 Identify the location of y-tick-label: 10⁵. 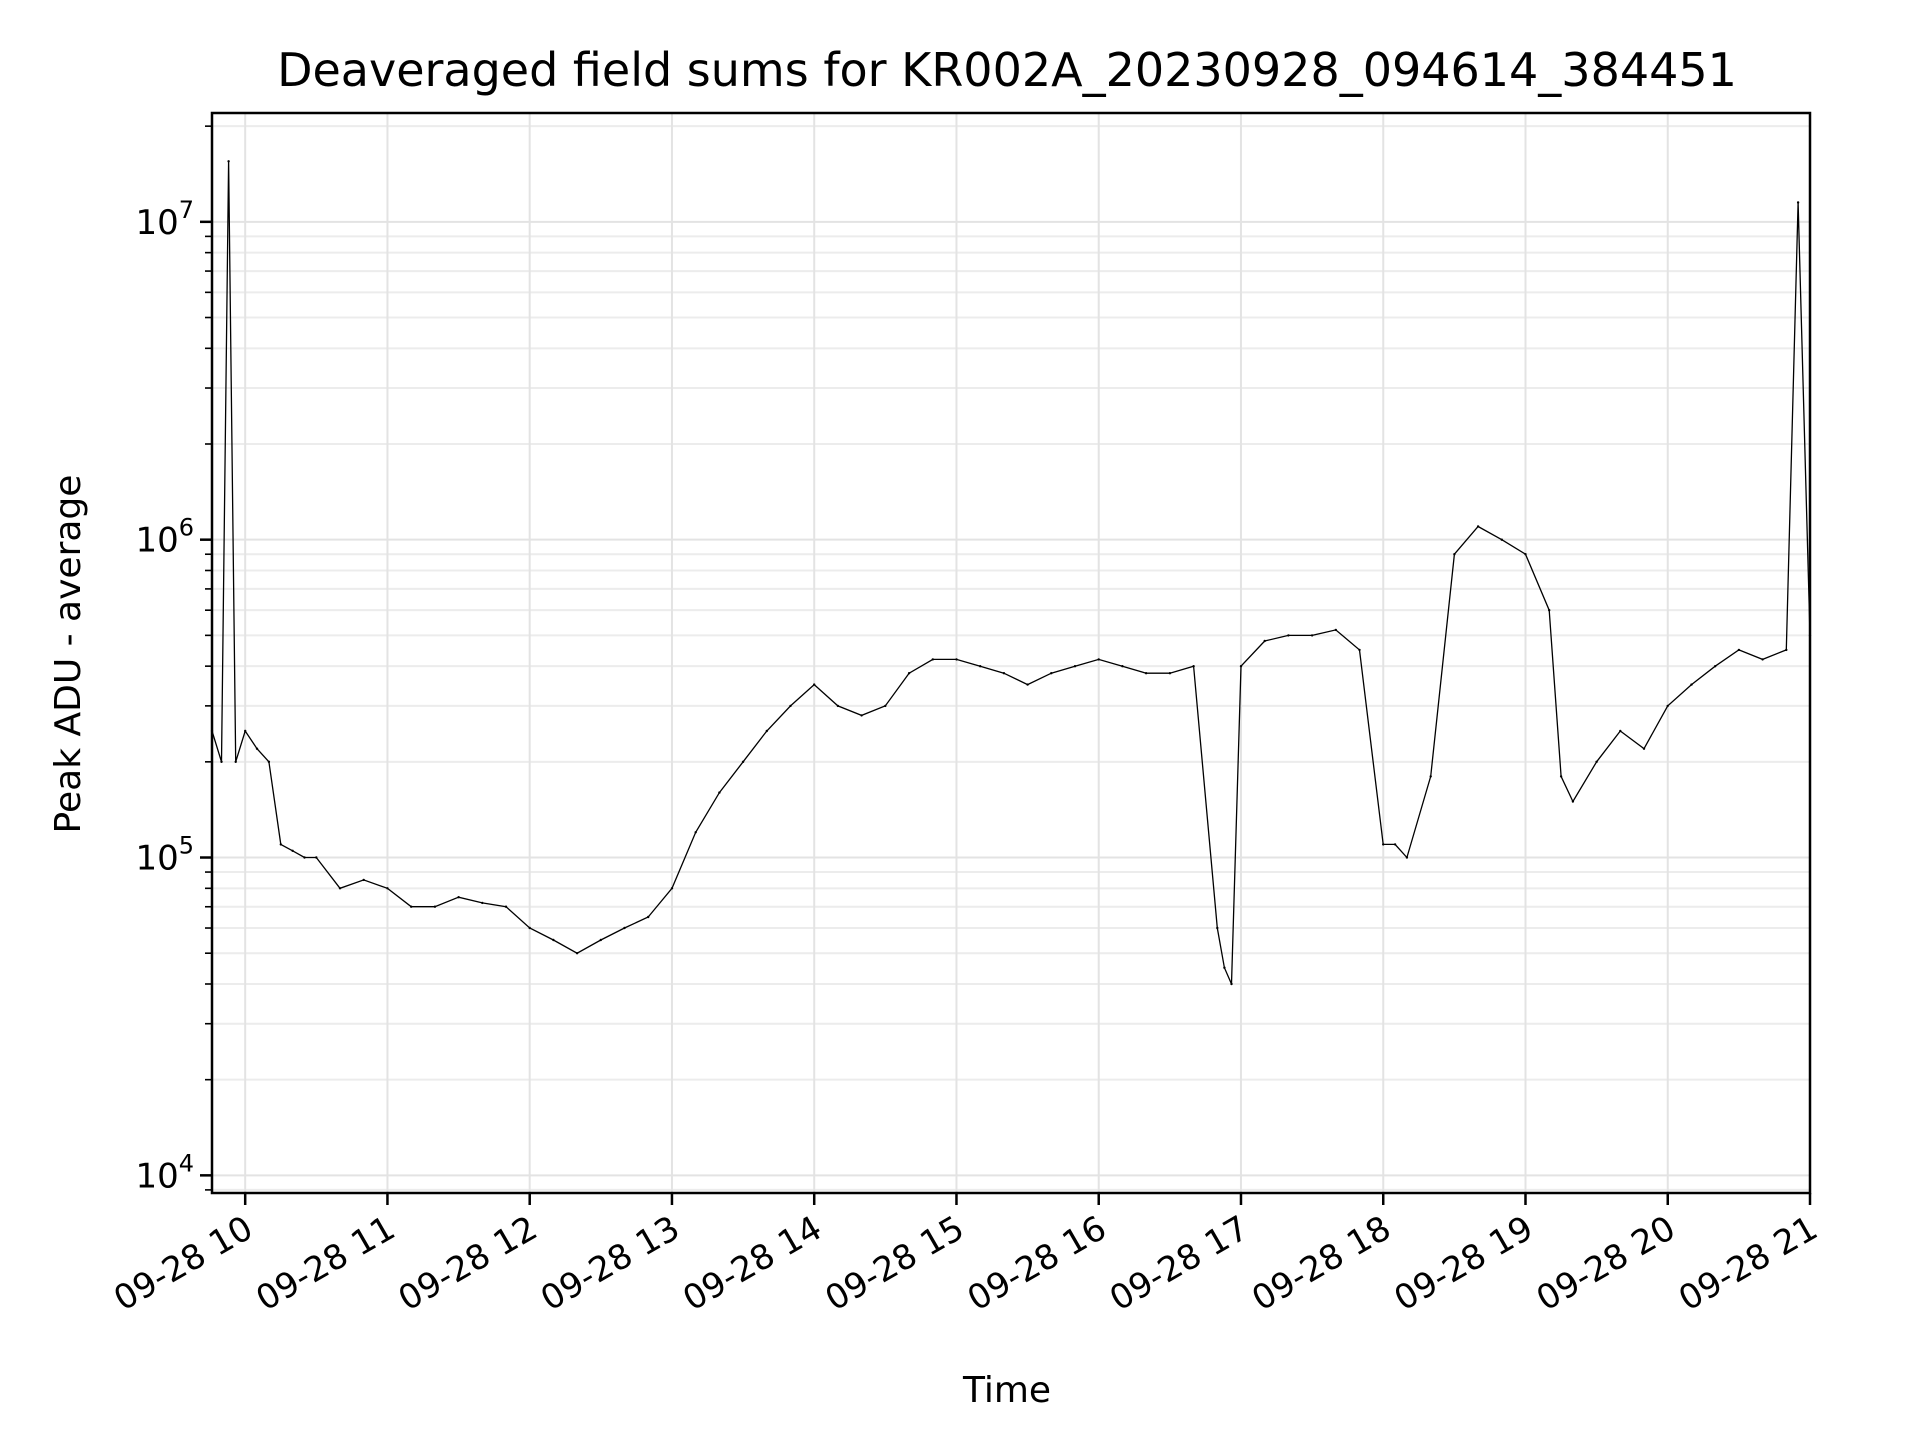
(164, 855).